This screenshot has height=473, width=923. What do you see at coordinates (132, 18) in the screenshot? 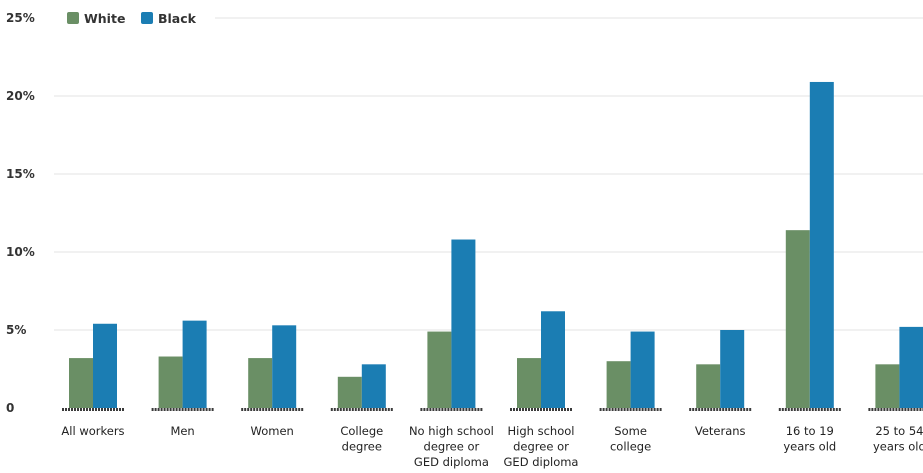
I see `legend: White Black` at bounding box center [132, 18].